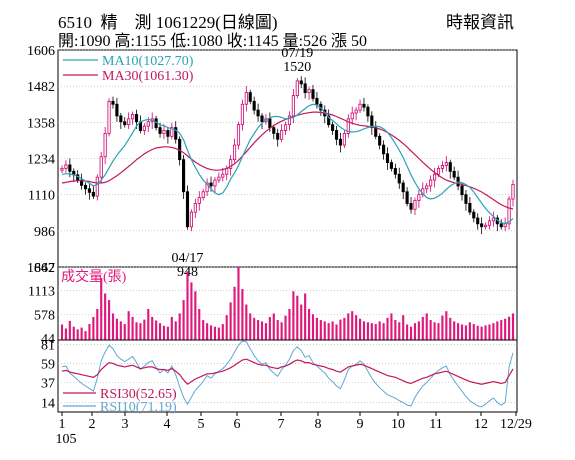 This screenshot has width=575, height=460. What do you see at coordinates (41, 160) in the screenshot?
I see `price-tick-label: 1234` at bounding box center [41, 160].